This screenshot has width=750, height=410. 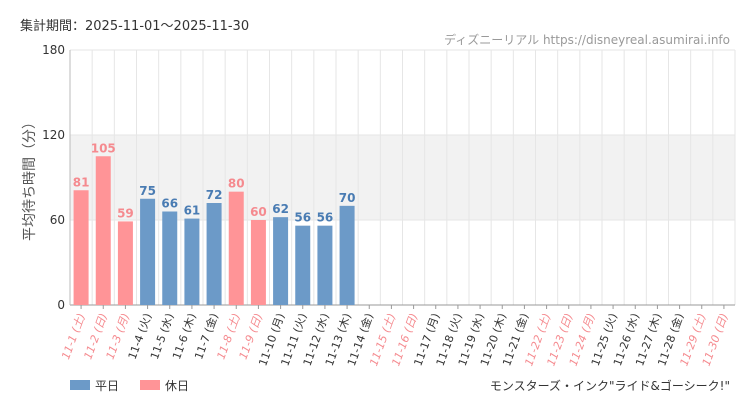 What do you see at coordinates (610, 385) in the screenshot?
I see `attraction-name: モンスターズ・インク"ライド&ゴーシーク!"` at bounding box center [610, 385].